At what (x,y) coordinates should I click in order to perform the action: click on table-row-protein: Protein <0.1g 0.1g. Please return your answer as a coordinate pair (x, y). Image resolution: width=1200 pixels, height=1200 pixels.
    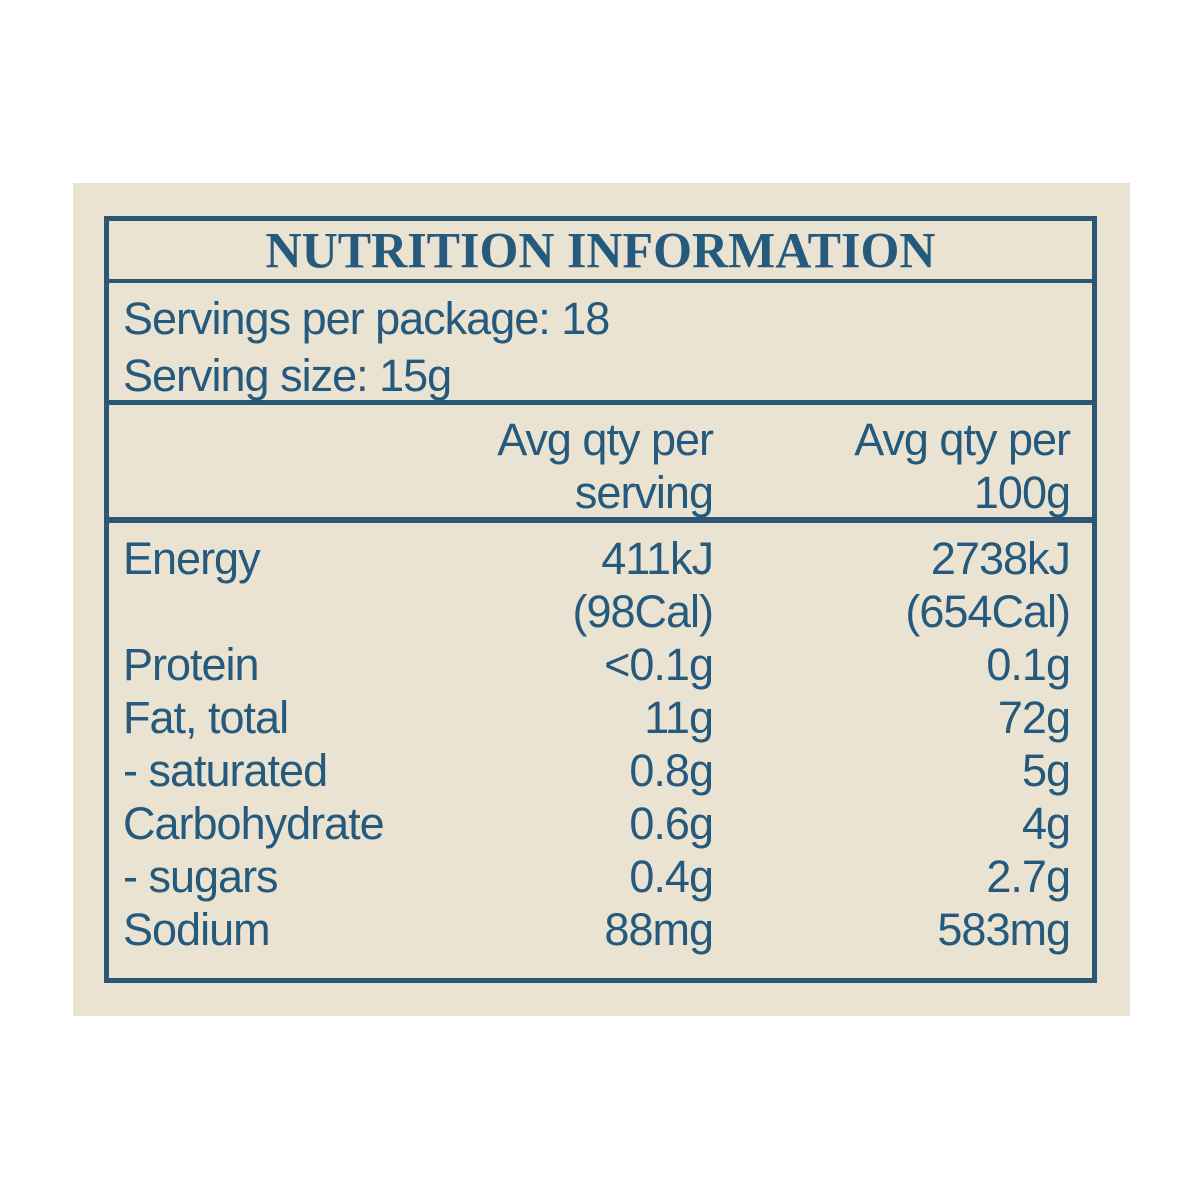
    Looking at the image, I should click on (597, 664).